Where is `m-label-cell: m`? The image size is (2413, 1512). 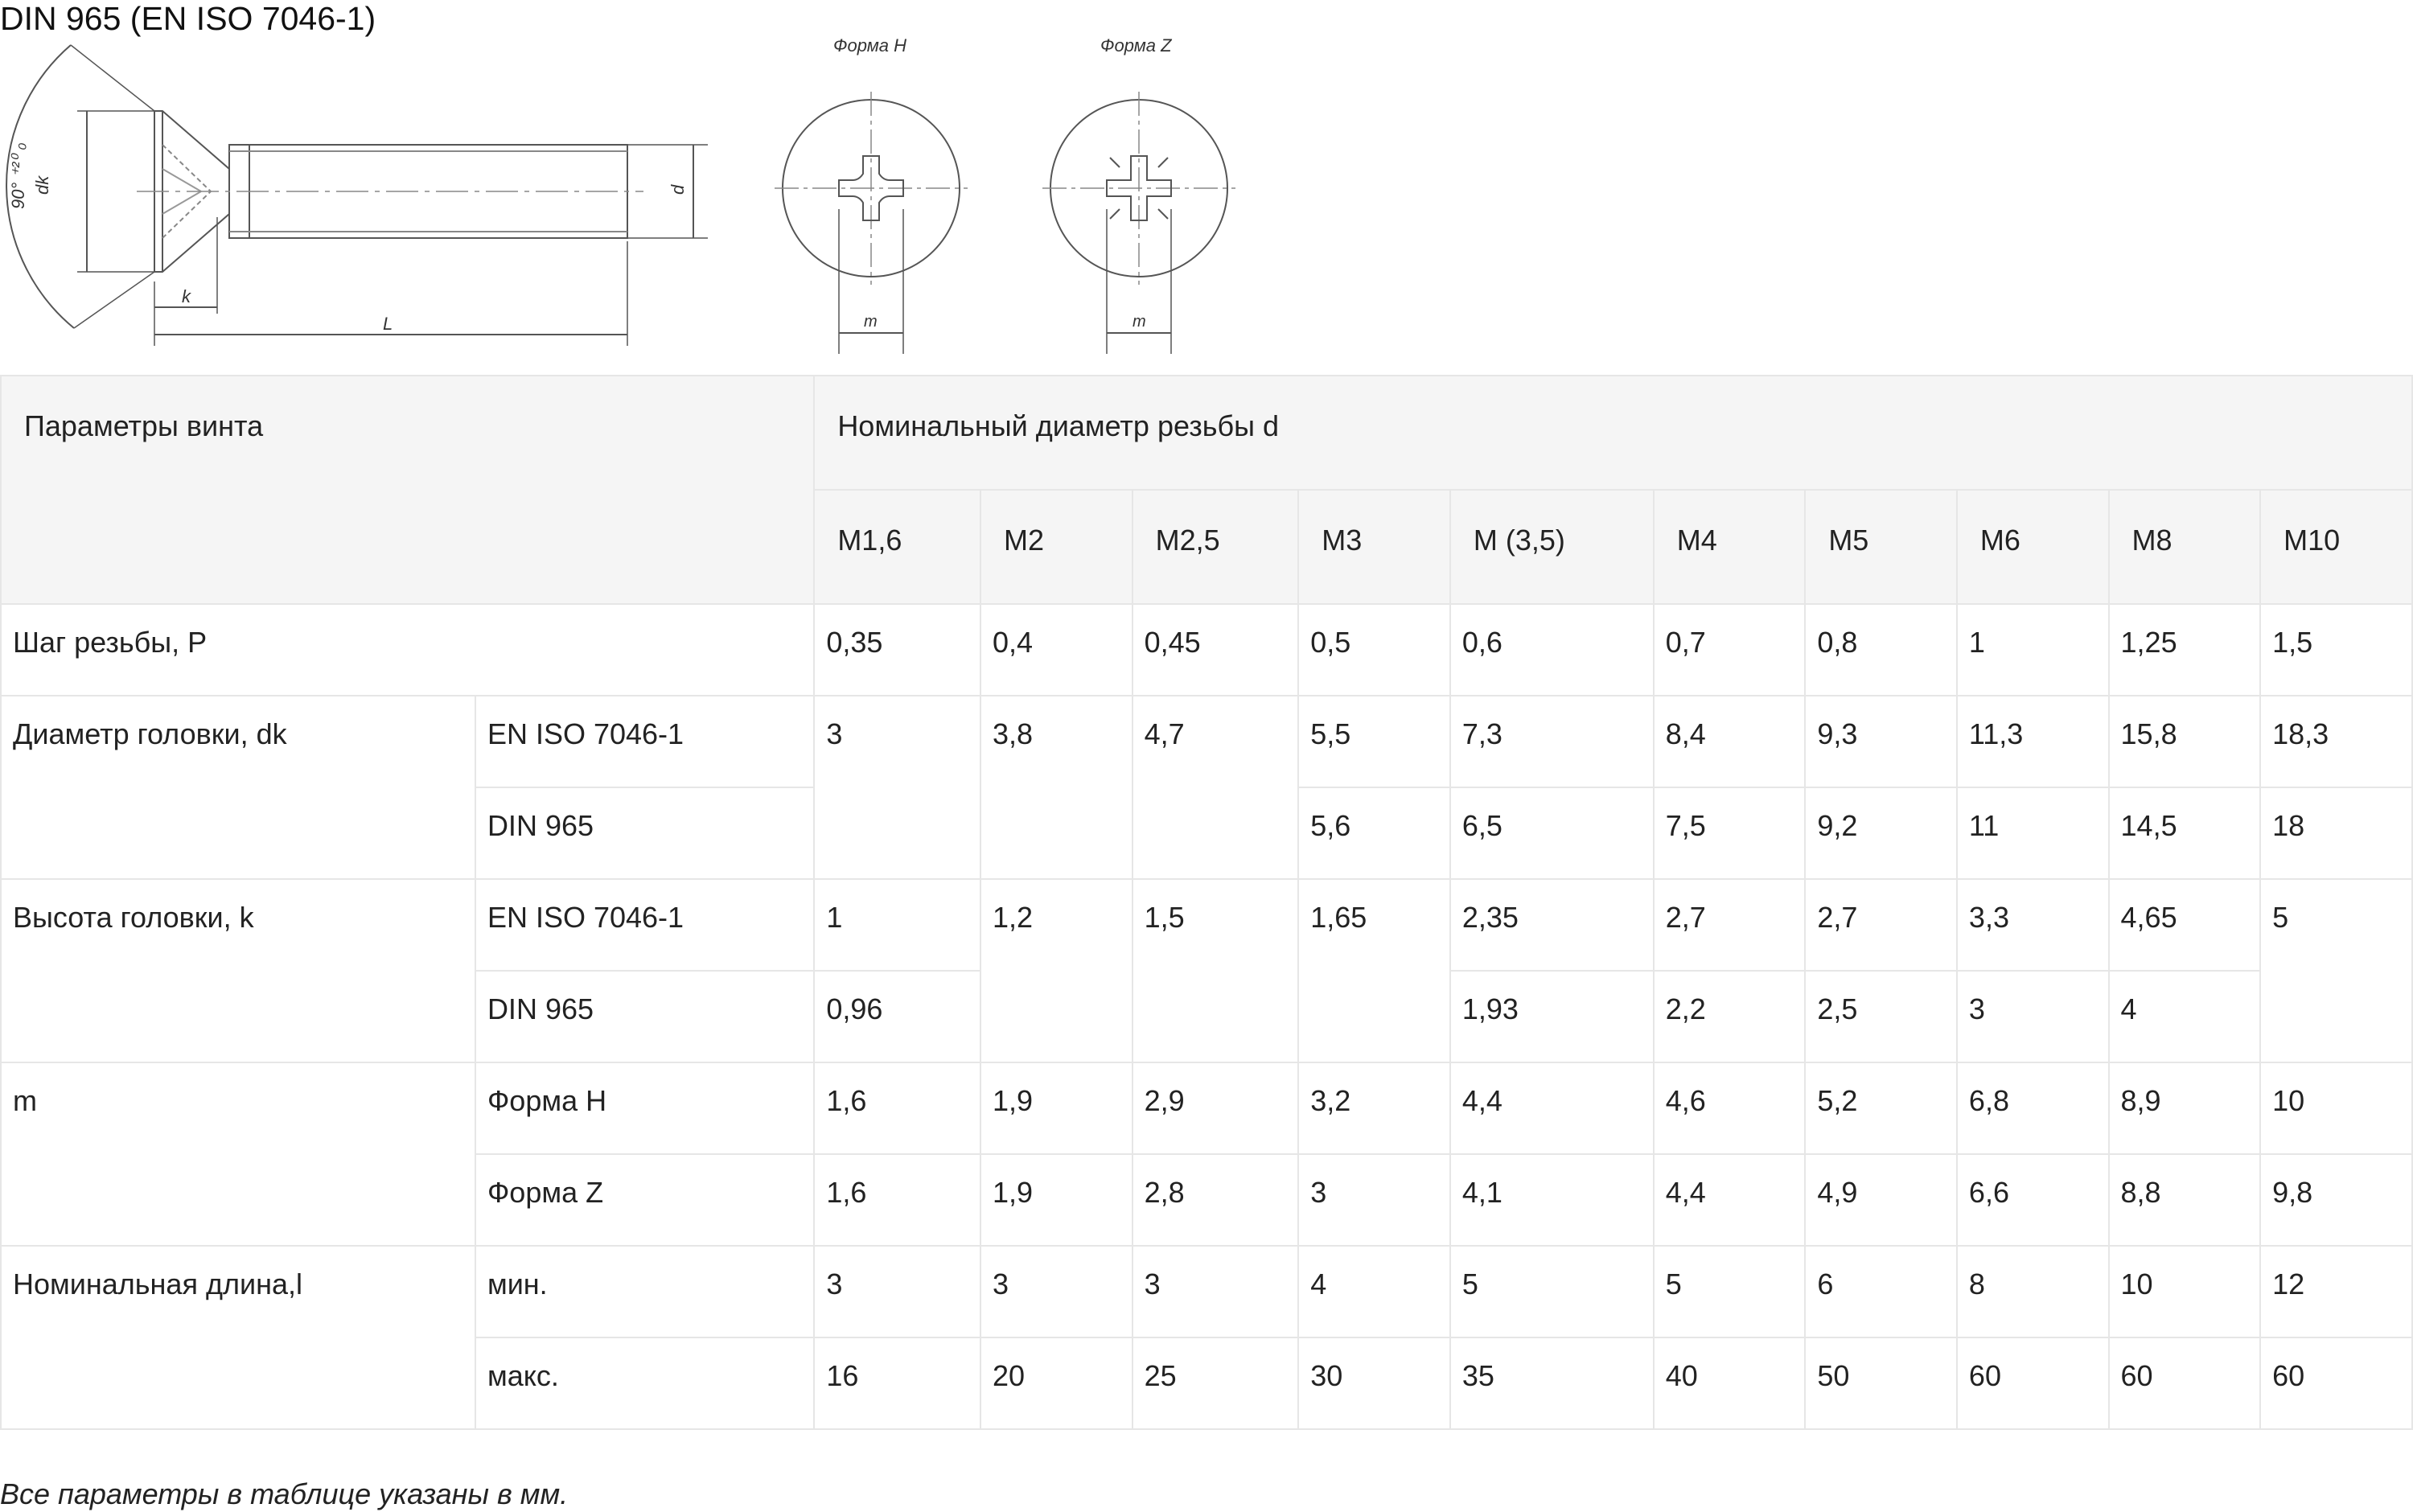
m-label-cell: m is located at coordinates (238, 1155).